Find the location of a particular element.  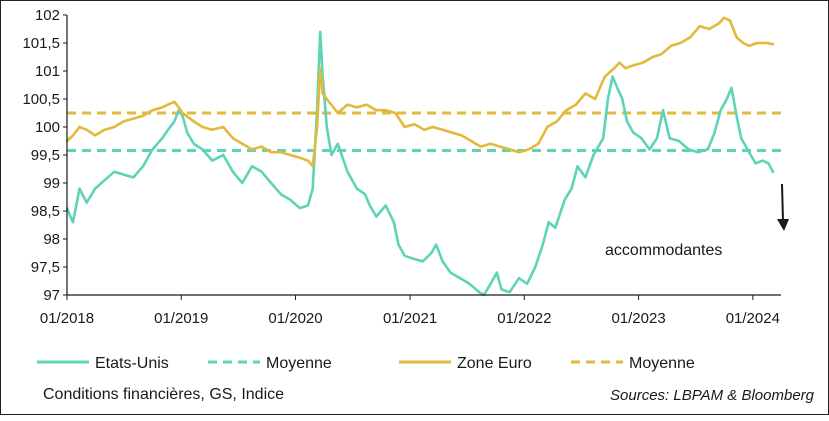

annotation-label: accommodantes is located at coordinates (663, 250).